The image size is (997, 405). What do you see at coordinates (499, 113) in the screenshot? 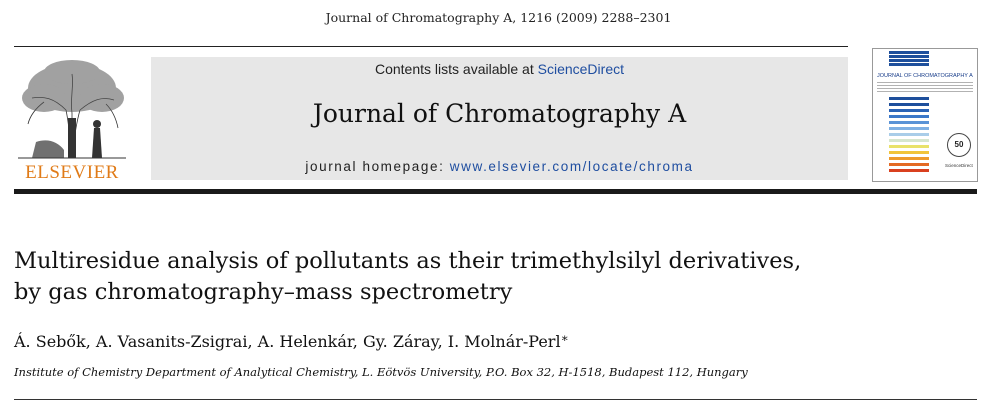
I see `journal-title: Journal of Chromatography A` at bounding box center [499, 113].